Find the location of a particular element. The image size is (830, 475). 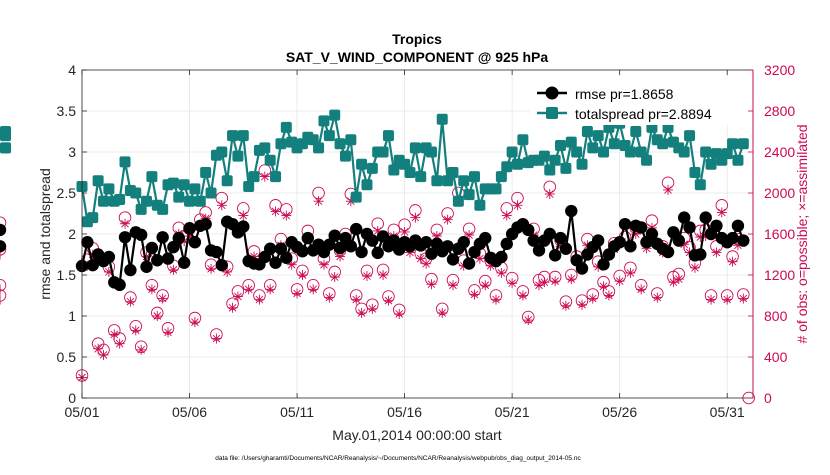

y-tick-label-right: 3200 is located at coordinates (779, 70).